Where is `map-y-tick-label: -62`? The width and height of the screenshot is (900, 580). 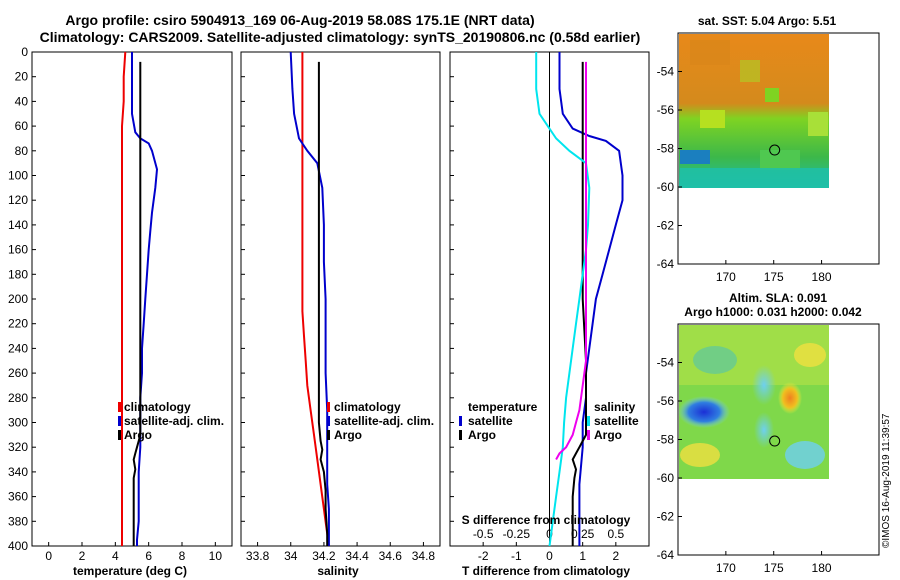
map-y-tick-label: -62 is located at coordinates (666, 517).